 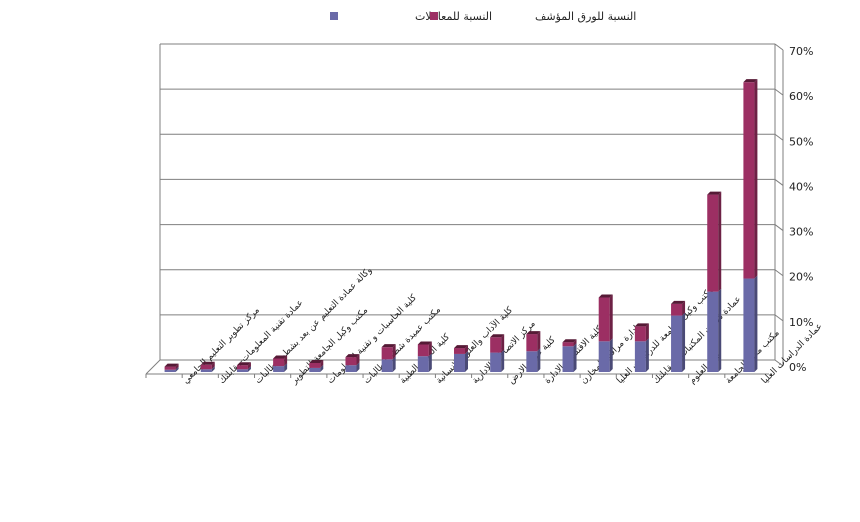 I want to click on x-tick-label: عمادة الدراسات العليا, so click(x=792, y=354).